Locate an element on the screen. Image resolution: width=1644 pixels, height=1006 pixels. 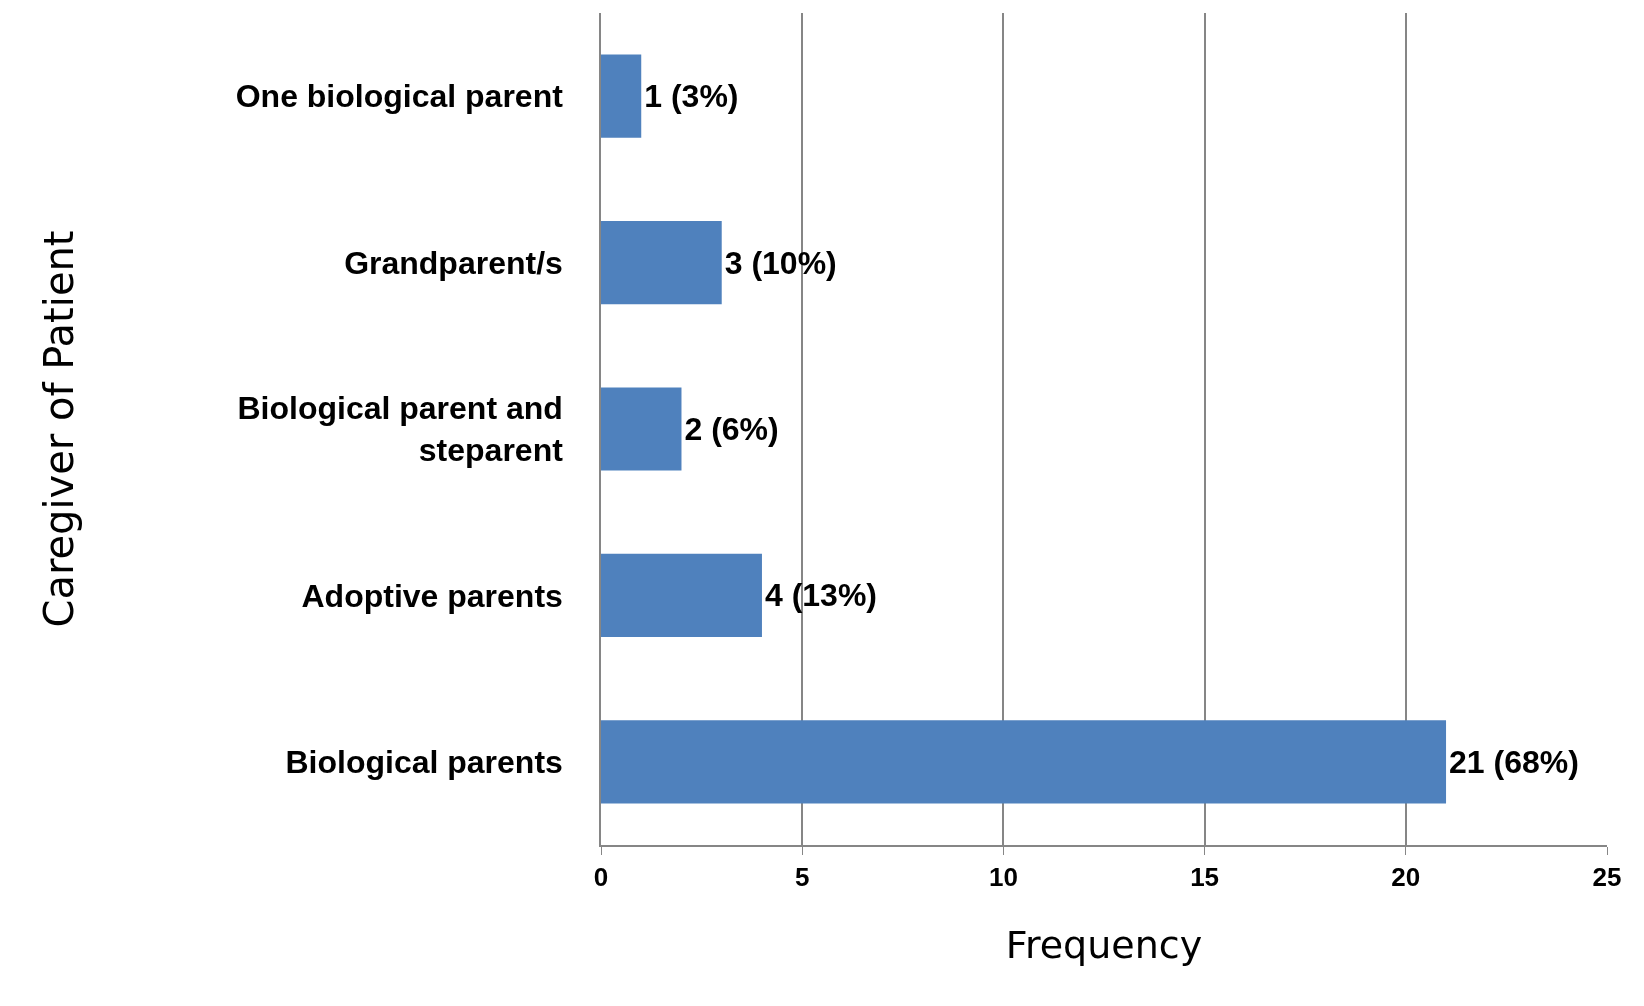
data-label: 2 (6%) is located at coordinates (731, 429).